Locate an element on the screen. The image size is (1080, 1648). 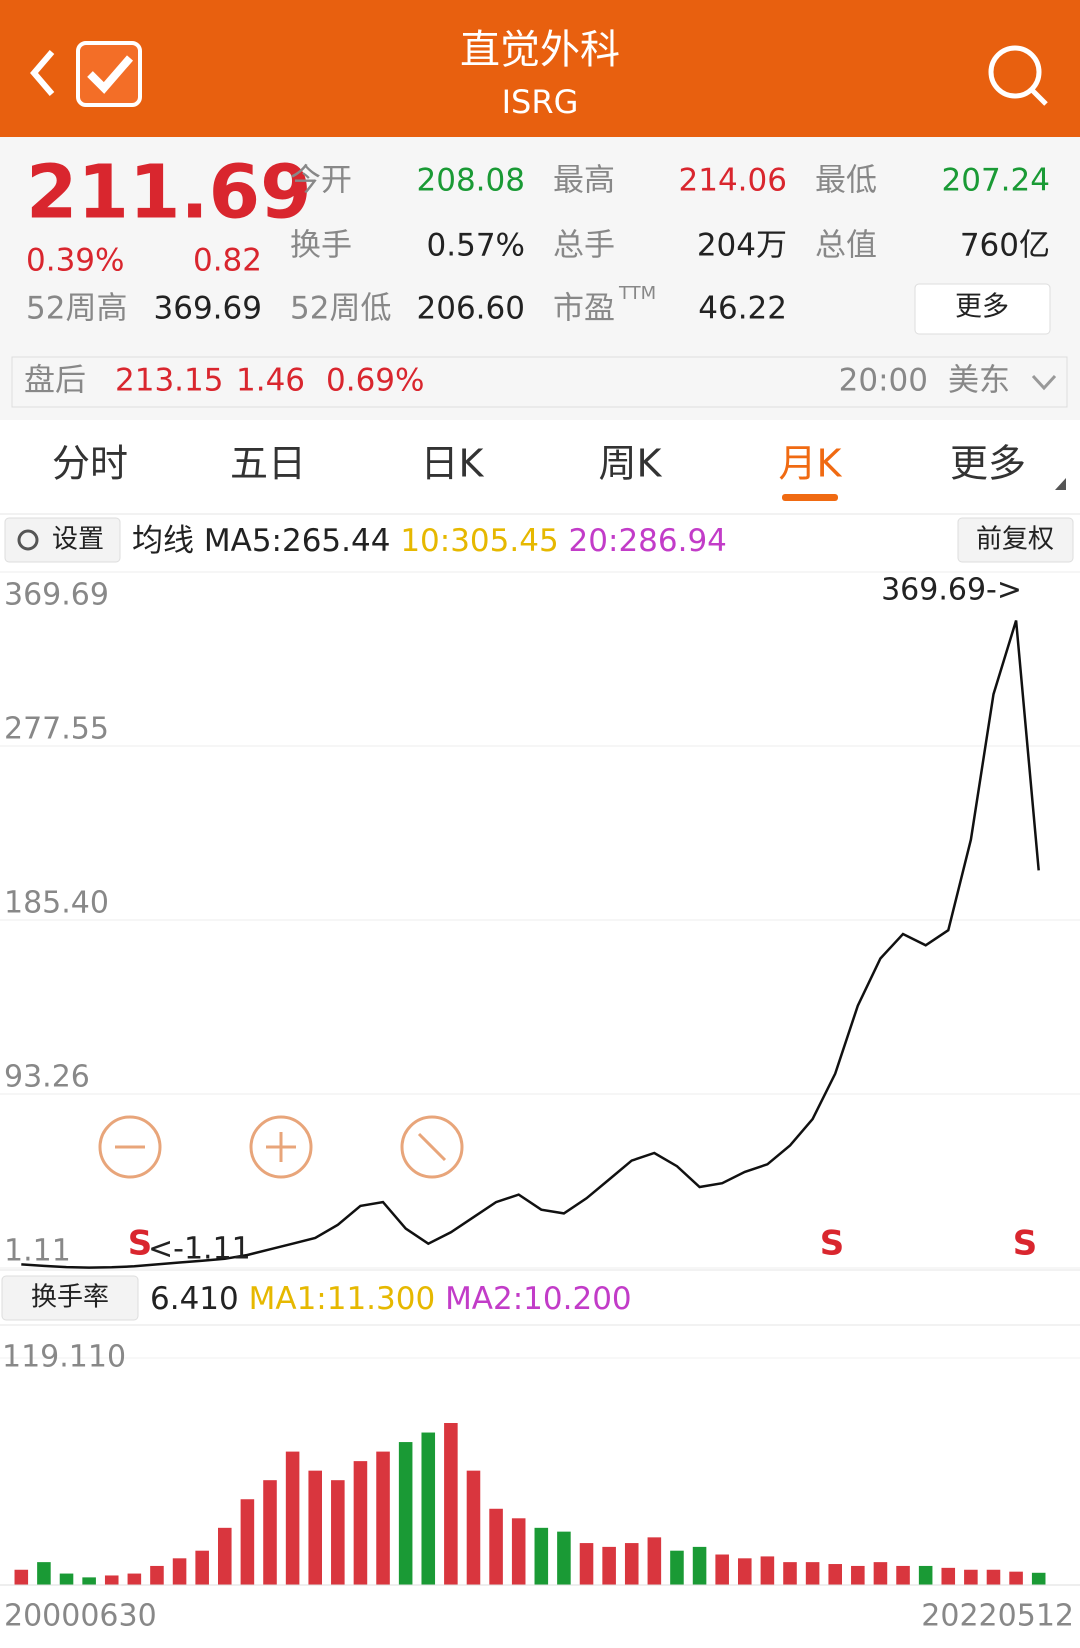
label: 总值 is located at coordinates (846, 246).